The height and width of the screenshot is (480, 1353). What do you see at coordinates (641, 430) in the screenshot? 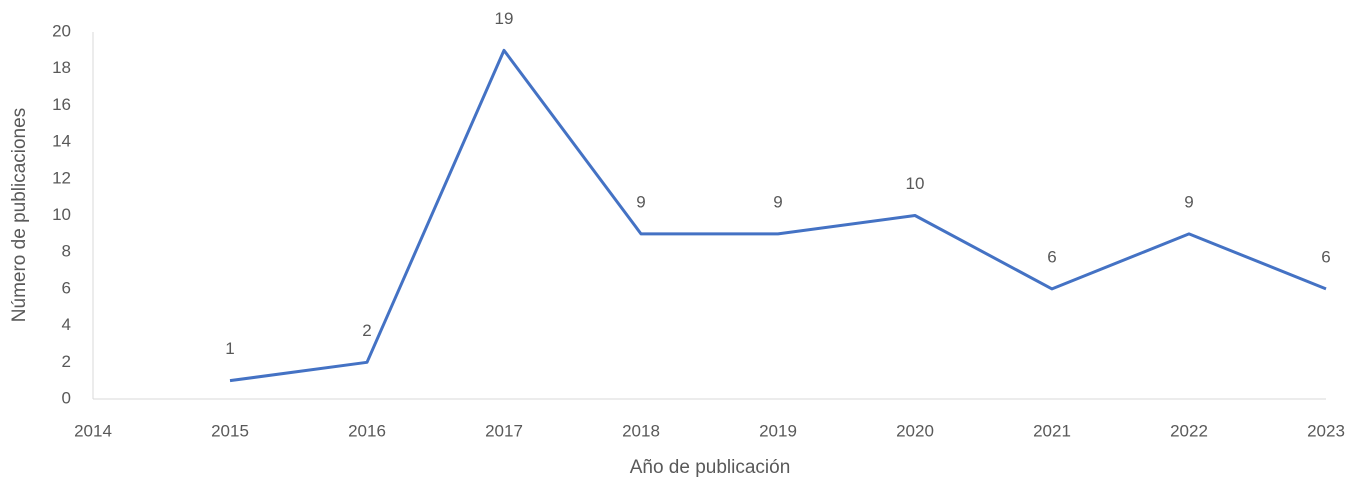
I see `x-tick-label: 2018` at bounding box center [641, 430].